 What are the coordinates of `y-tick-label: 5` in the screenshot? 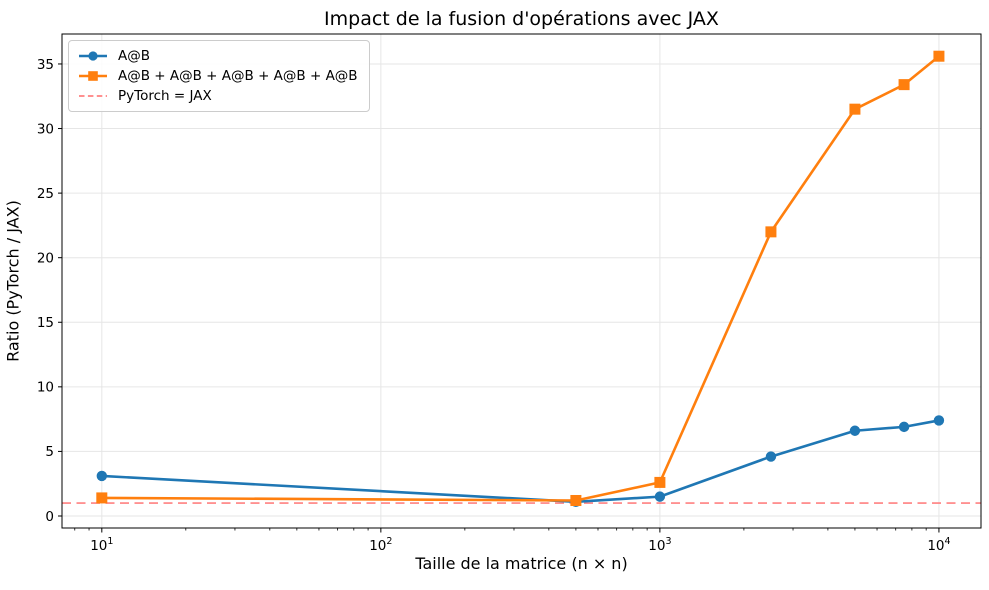 It's located at (49, 452).